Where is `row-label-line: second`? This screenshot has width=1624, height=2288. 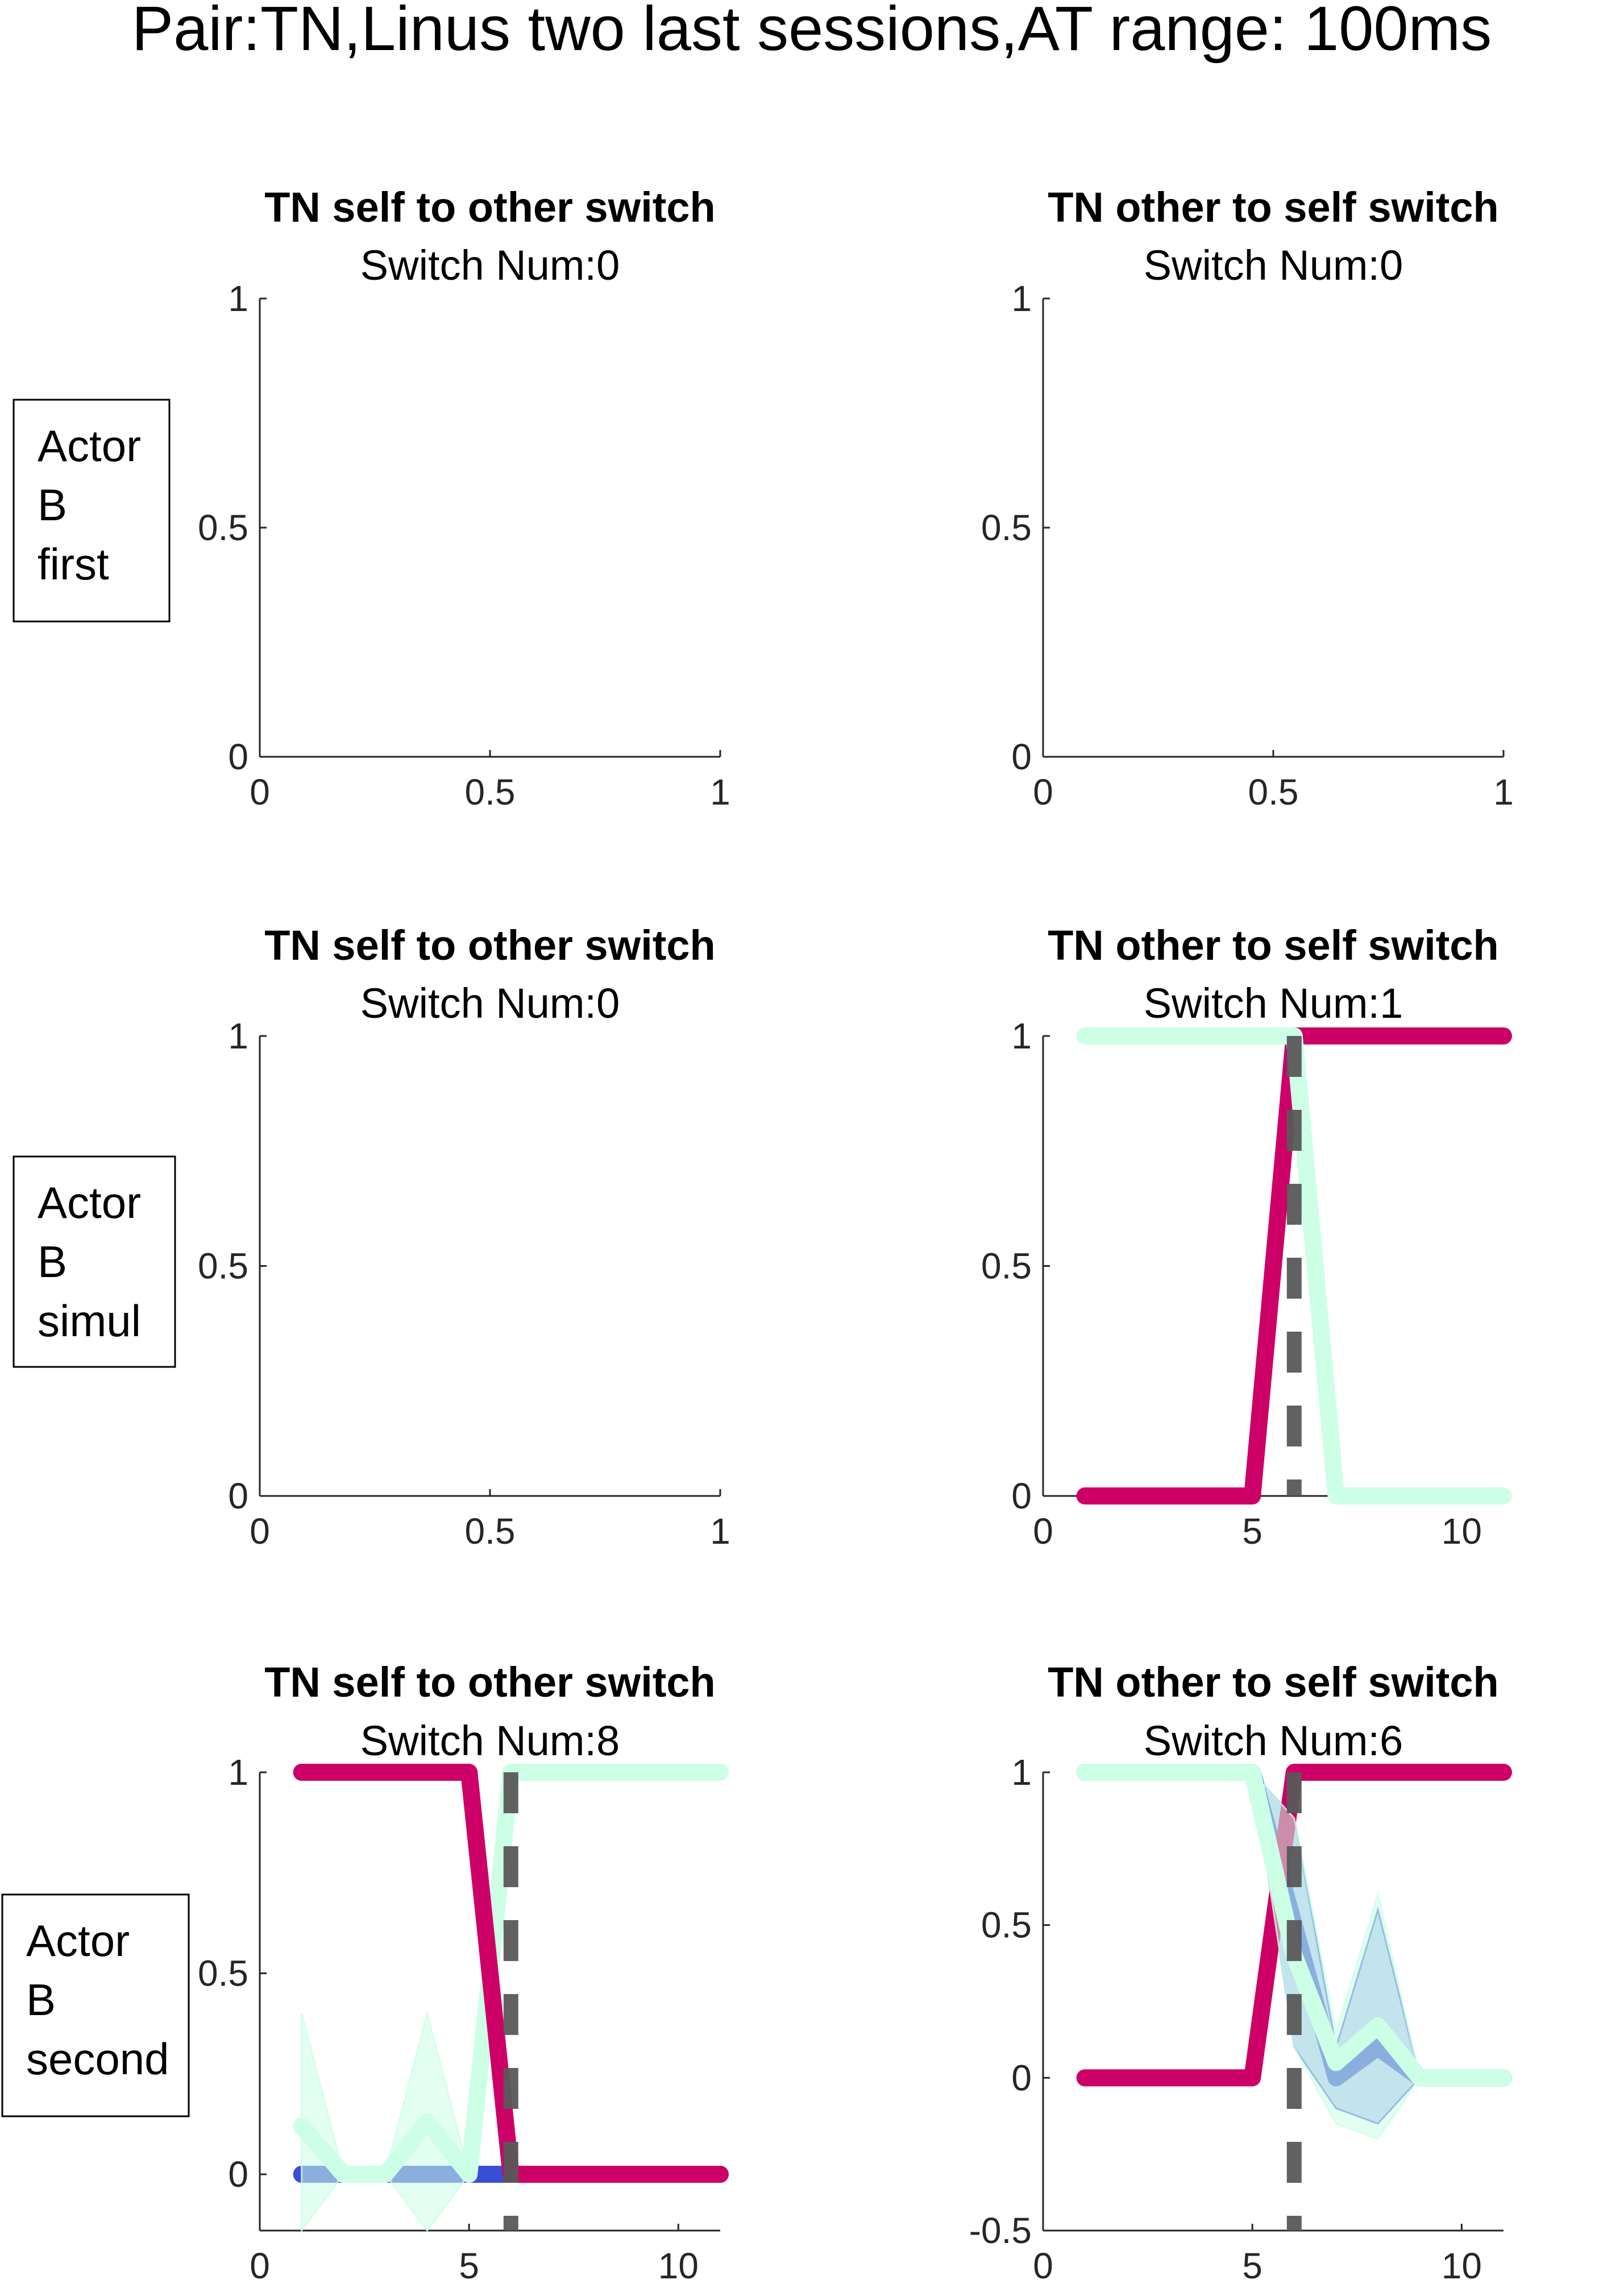 row-label-line: second is located at coordinates (97, 2059).